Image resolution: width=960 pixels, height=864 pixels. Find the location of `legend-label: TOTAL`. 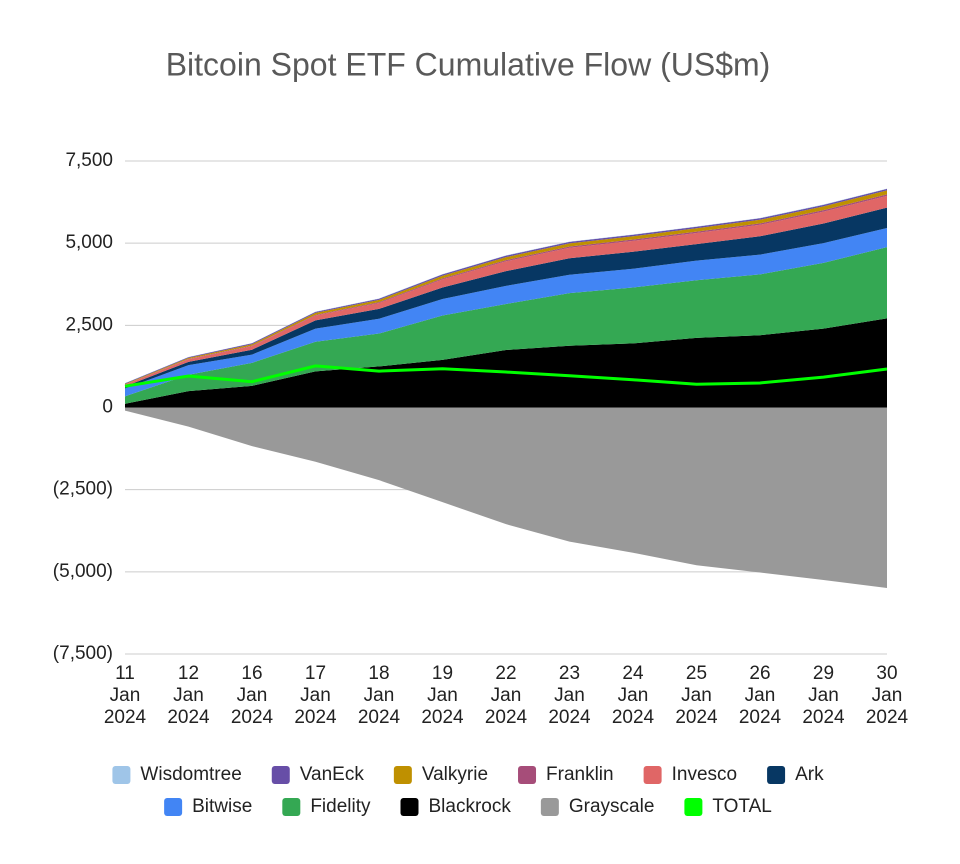

legend-label: TOTAL is located at coordinates (741, 806).